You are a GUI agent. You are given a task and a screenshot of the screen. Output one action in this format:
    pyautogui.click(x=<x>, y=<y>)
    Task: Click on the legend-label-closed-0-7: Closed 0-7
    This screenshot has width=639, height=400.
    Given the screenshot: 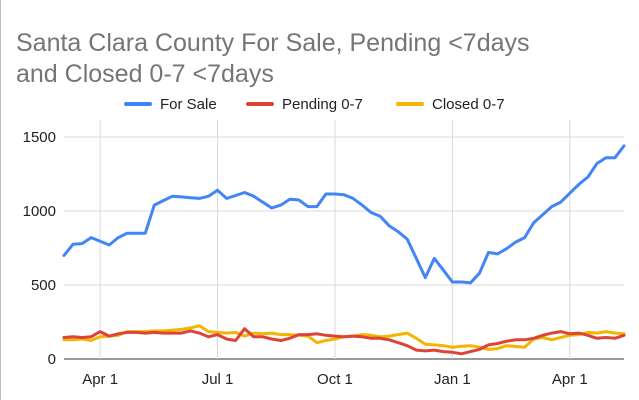 What is the action you would take?
    pyautogui.click(x=468, y=104)
    